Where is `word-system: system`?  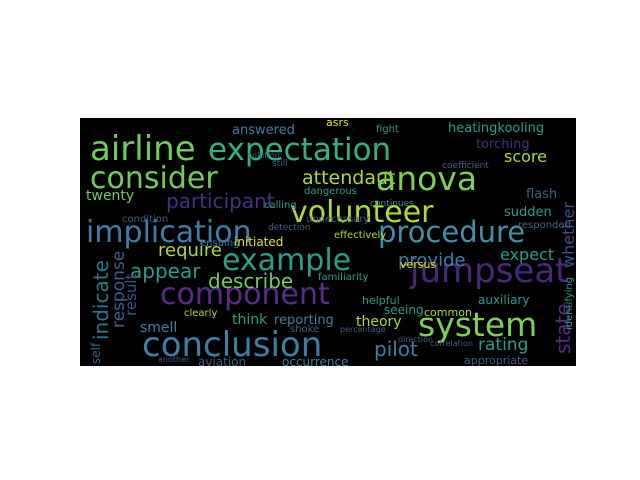 word-system: system is located at coordinates (477, 324).